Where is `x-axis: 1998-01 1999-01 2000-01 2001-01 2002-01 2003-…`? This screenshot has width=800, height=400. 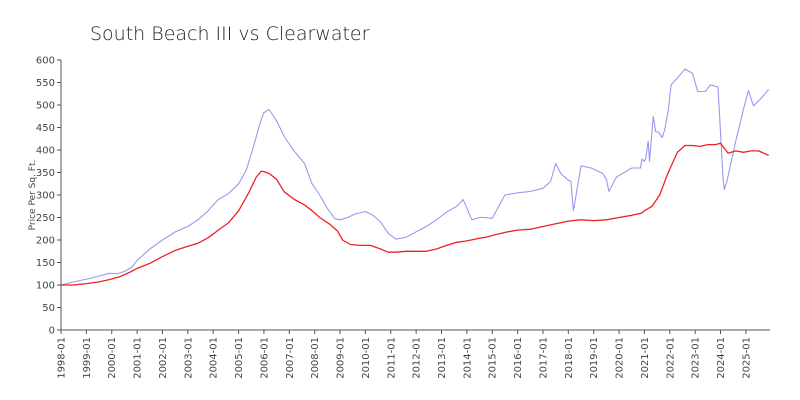
x-axis: 1998-01 1999-01 2000-01 2001-01 2002-01 2003-… is located at coordinates (413, 354).